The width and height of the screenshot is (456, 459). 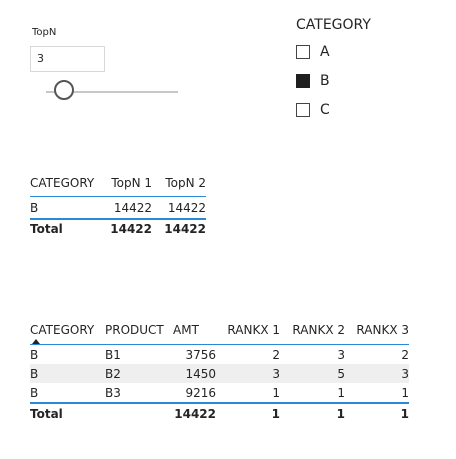 What do you see at coordinates (377, 373) in the screenshot?
I see `cell-rankx3: 3` at bounding box center [377, 373].